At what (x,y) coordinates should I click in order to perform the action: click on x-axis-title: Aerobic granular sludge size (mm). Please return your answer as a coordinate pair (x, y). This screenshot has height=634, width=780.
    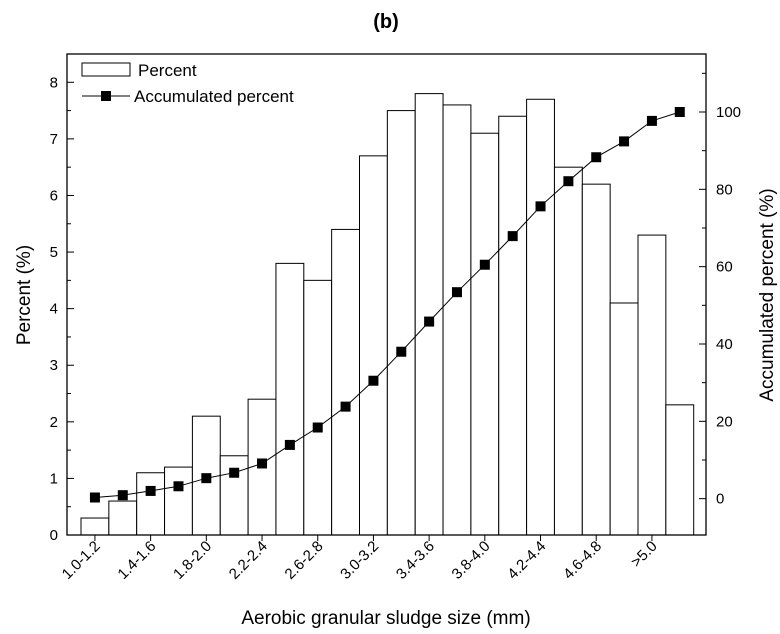
    Looking at the image, I should click on (385, 618).